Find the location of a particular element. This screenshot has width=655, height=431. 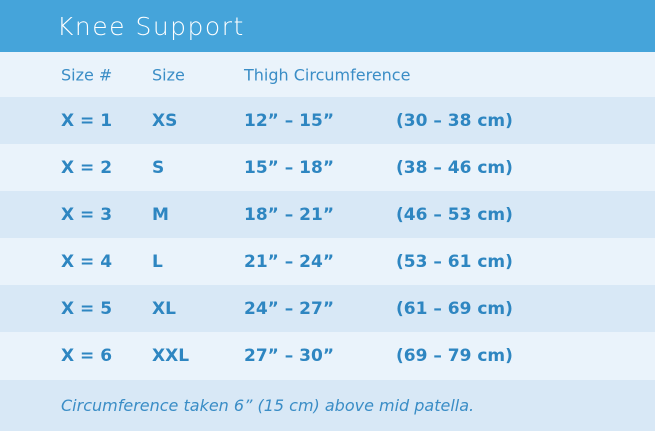

table-row: X = 6 XXL 27” – 30” (69 – 79 cm) is located at coordinates (327, 356).